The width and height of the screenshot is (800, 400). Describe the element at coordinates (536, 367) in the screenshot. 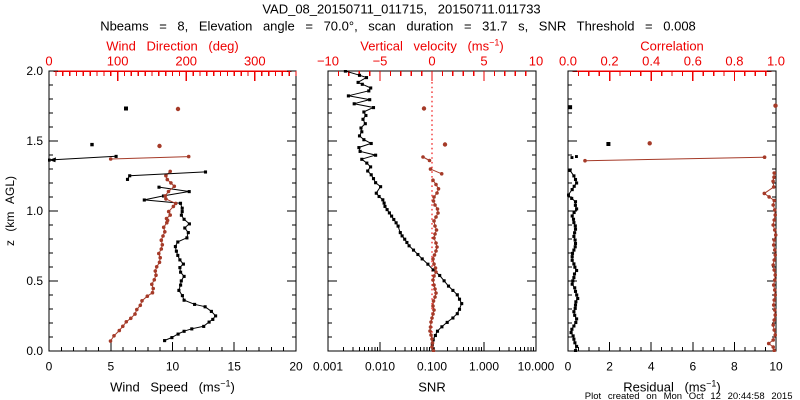

I see `svg-text: 10.000` at that location.